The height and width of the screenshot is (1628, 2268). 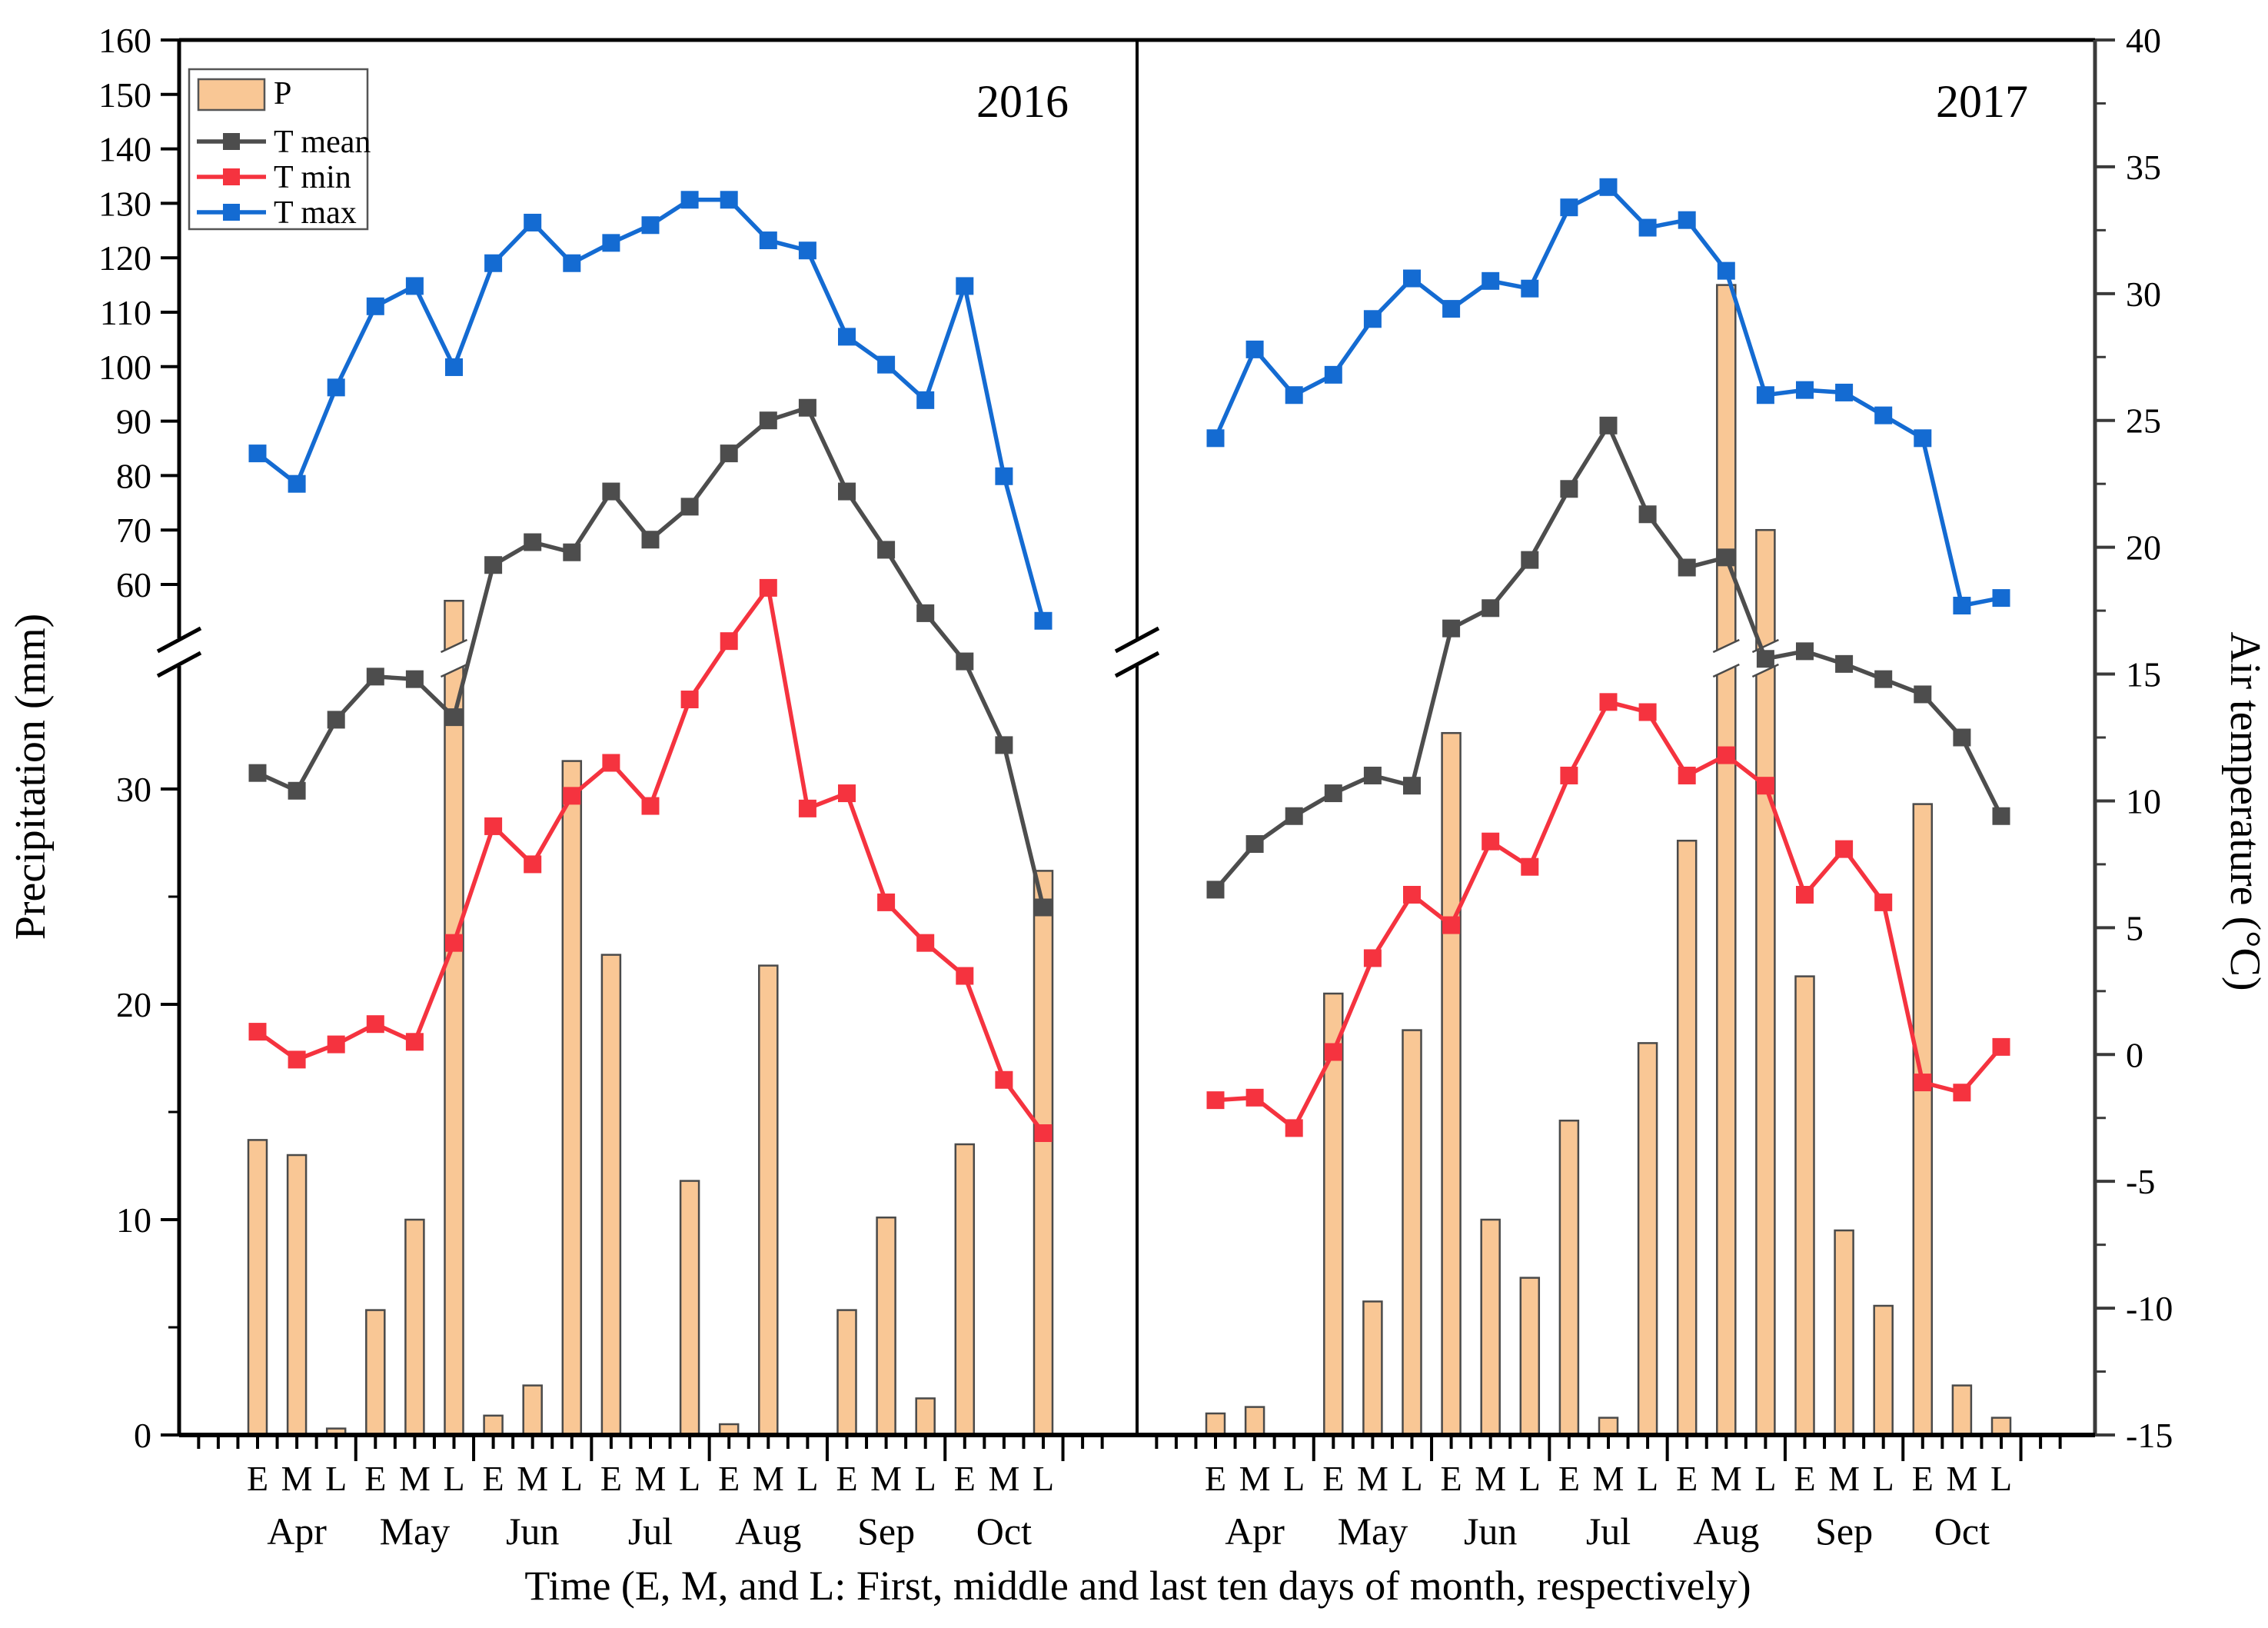 I want to click on left-tick-label: 80, so click(x=133, y=475).